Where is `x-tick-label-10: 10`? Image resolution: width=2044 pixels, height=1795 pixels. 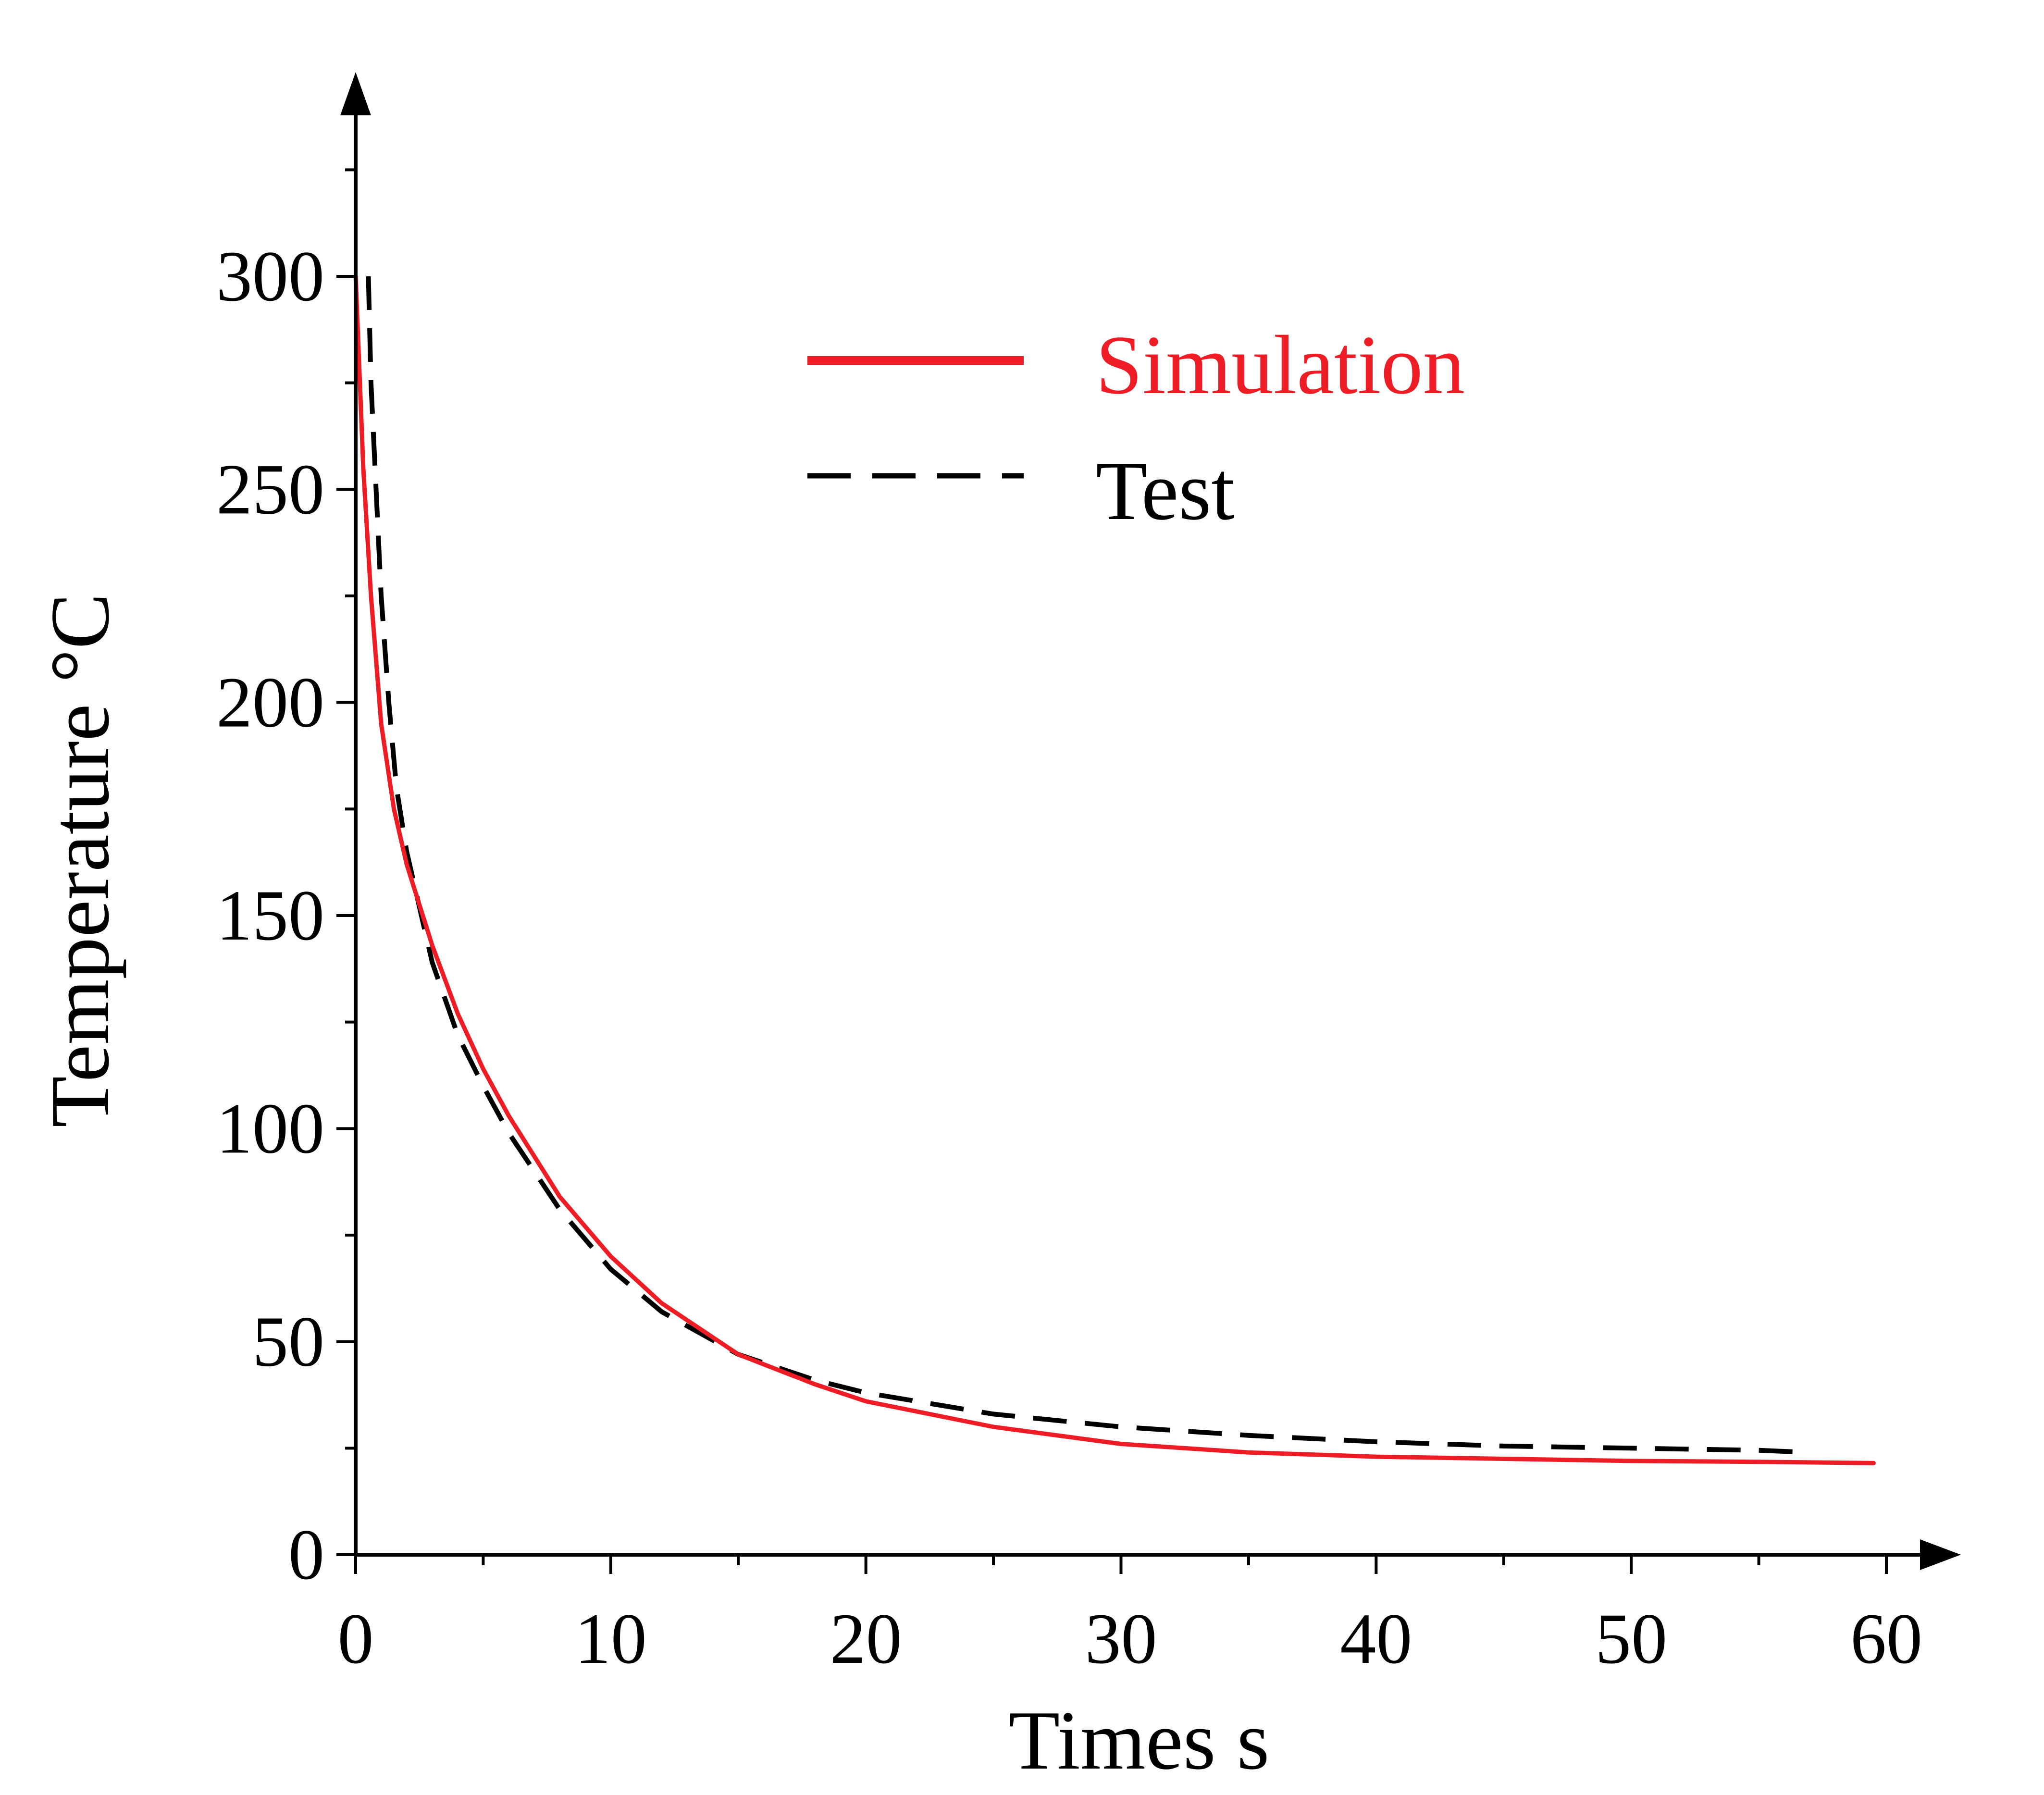 x-tick-label-10: 10 is located at coordinates (611, 1639).